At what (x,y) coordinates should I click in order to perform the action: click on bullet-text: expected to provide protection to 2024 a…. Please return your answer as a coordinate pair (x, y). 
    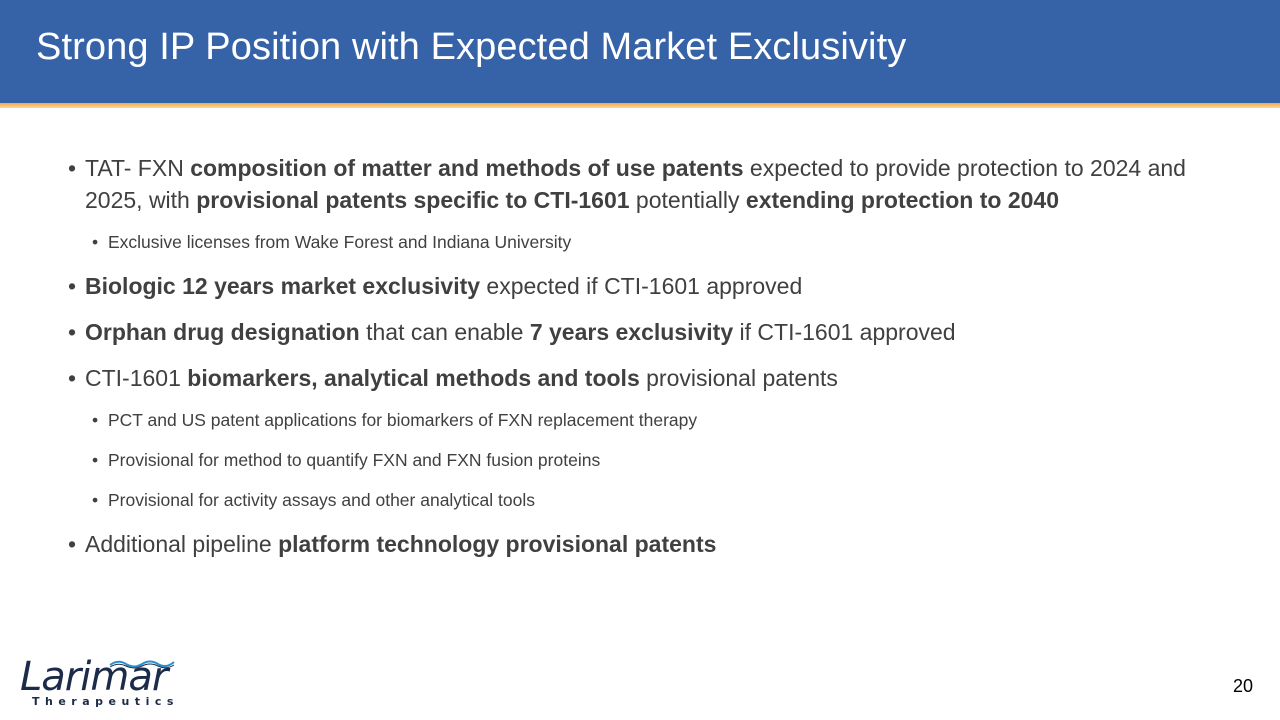
    Looking at the image, I should click on (635, 184).